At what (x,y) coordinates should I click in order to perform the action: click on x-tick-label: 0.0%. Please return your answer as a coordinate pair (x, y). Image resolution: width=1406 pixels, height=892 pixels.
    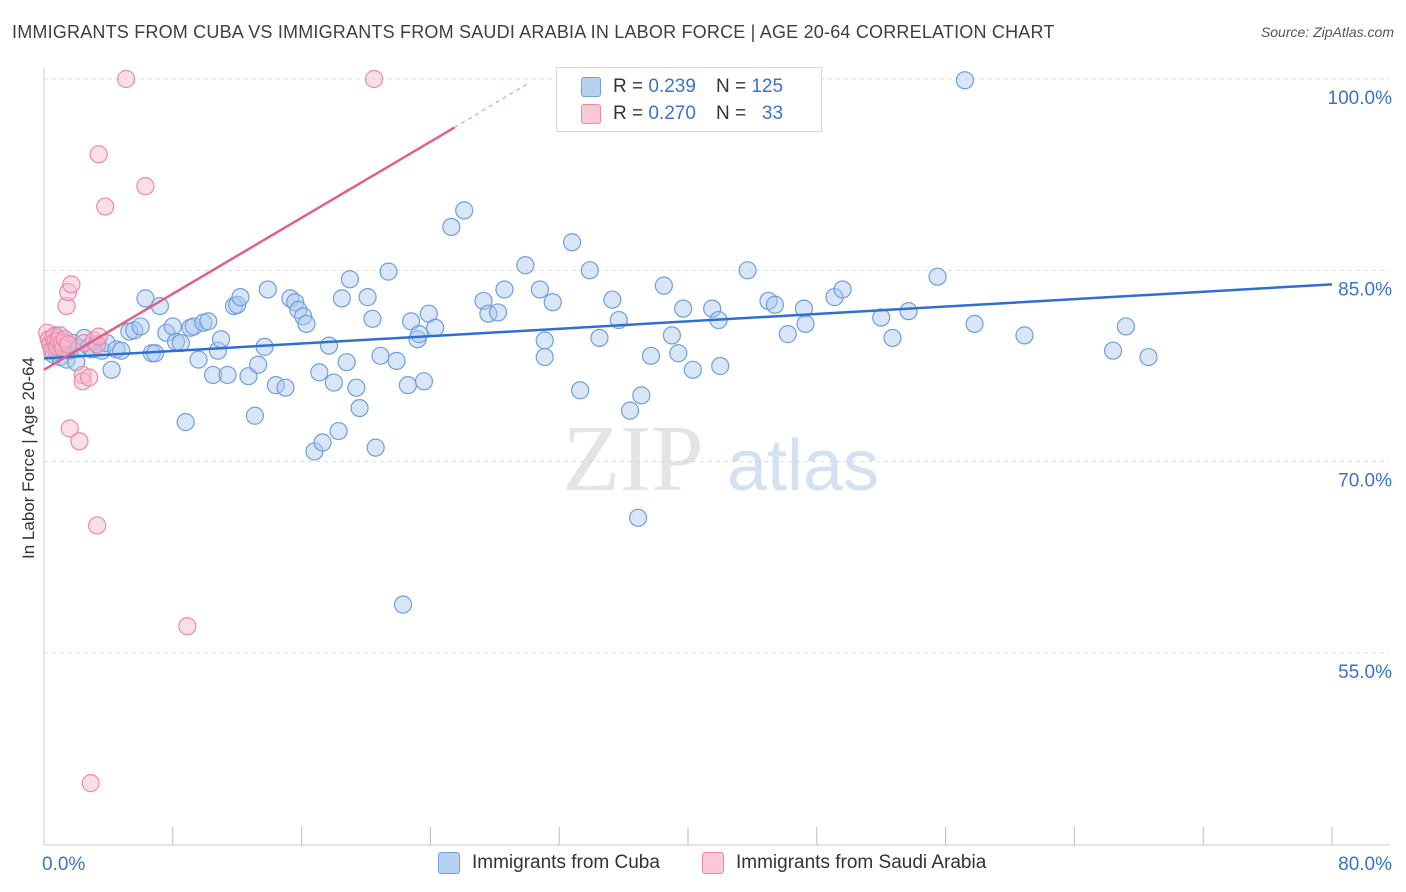
    Looking at the image, I should click on (63, 864).